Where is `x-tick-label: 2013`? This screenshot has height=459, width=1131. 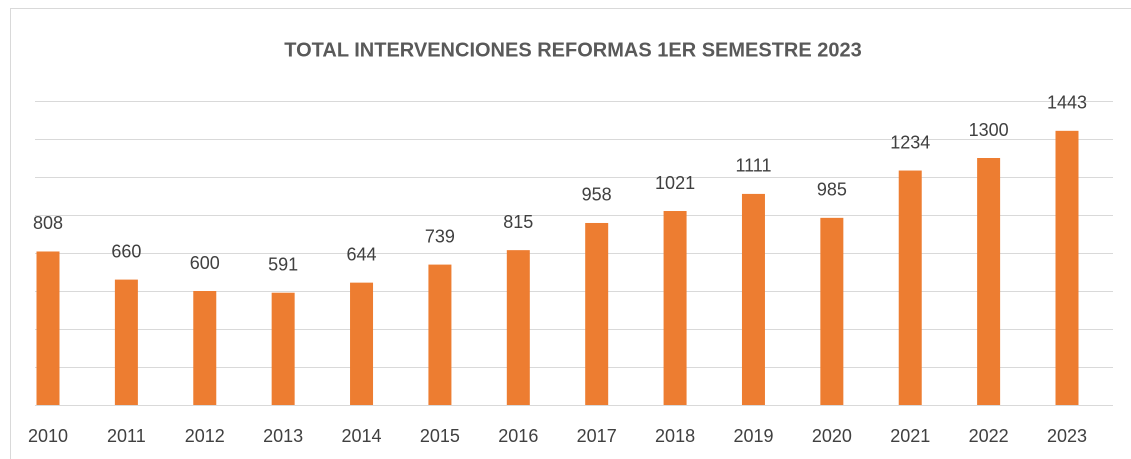
x-tick-label: 2013 is located at coordinates (283, 436).